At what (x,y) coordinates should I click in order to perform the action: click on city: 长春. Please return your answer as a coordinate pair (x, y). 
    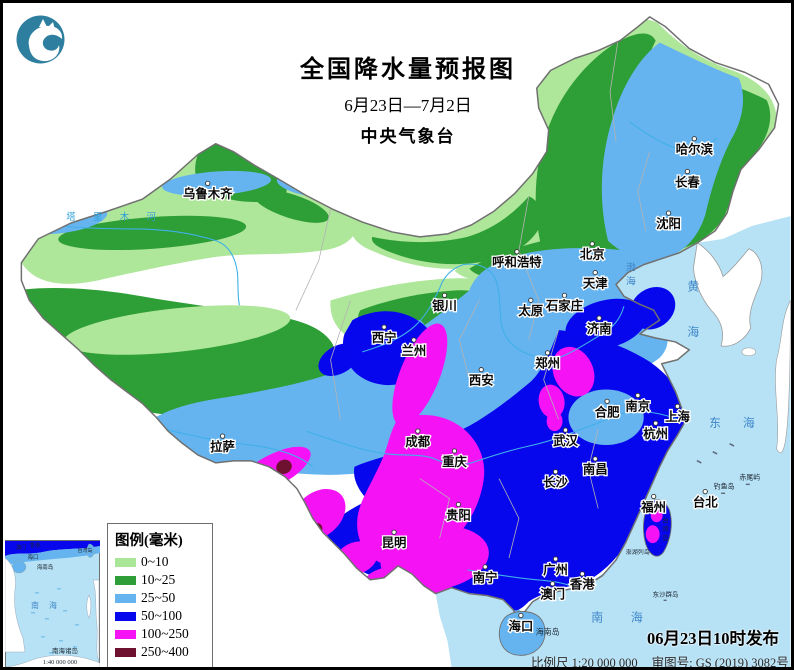
    Looking at the image, I should click on (688, 179).